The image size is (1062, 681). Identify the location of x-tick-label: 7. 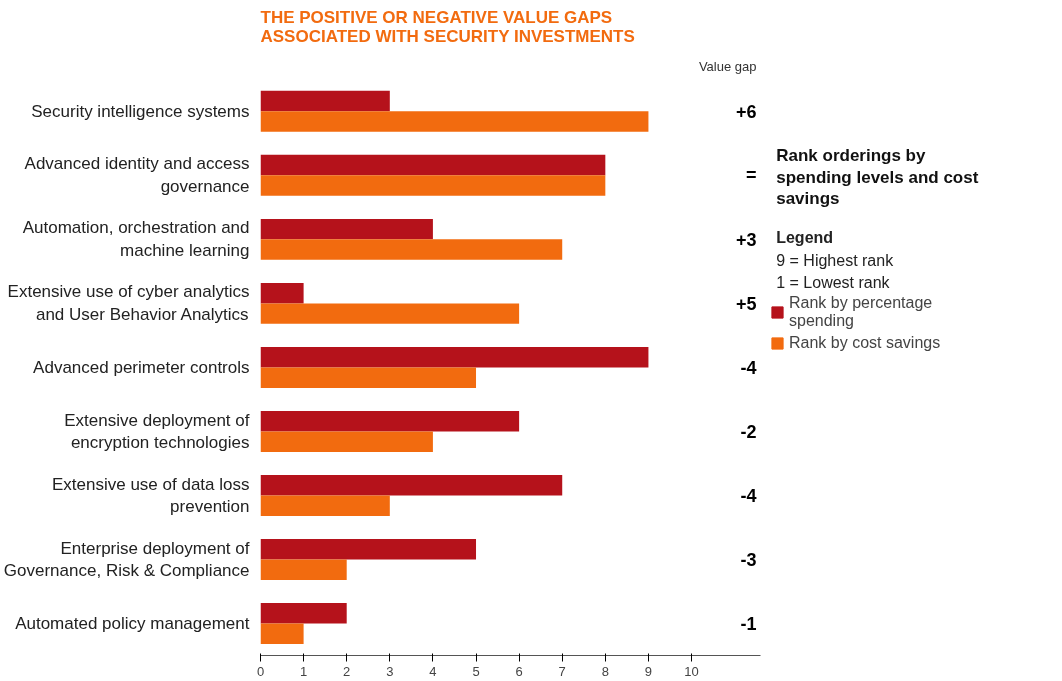
(562, 671).